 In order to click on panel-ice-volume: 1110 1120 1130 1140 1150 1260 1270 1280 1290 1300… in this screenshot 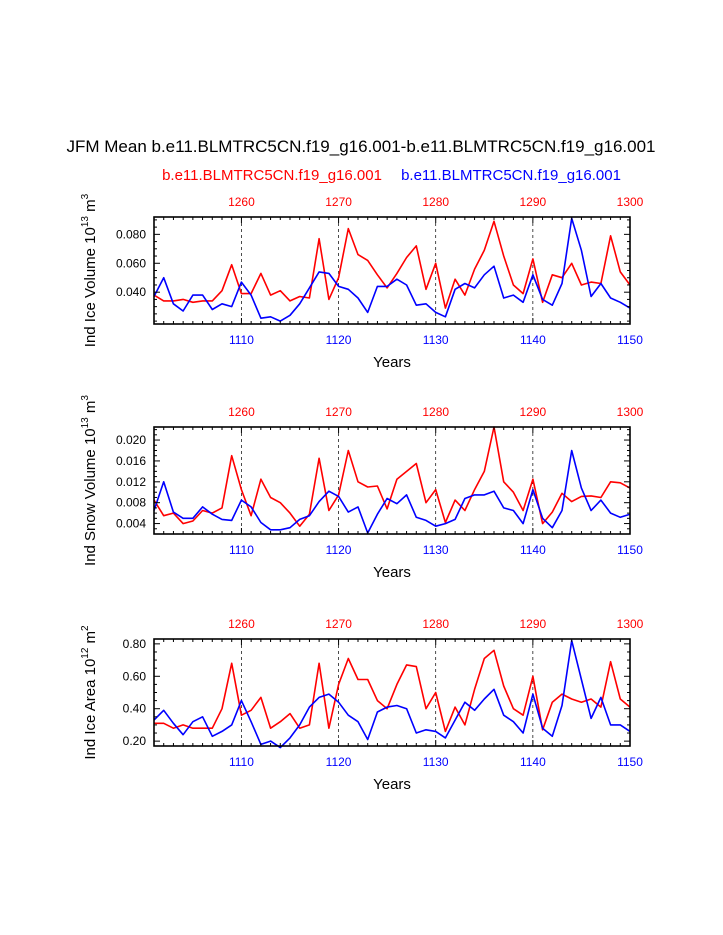, I will do `click(362, 282)`.